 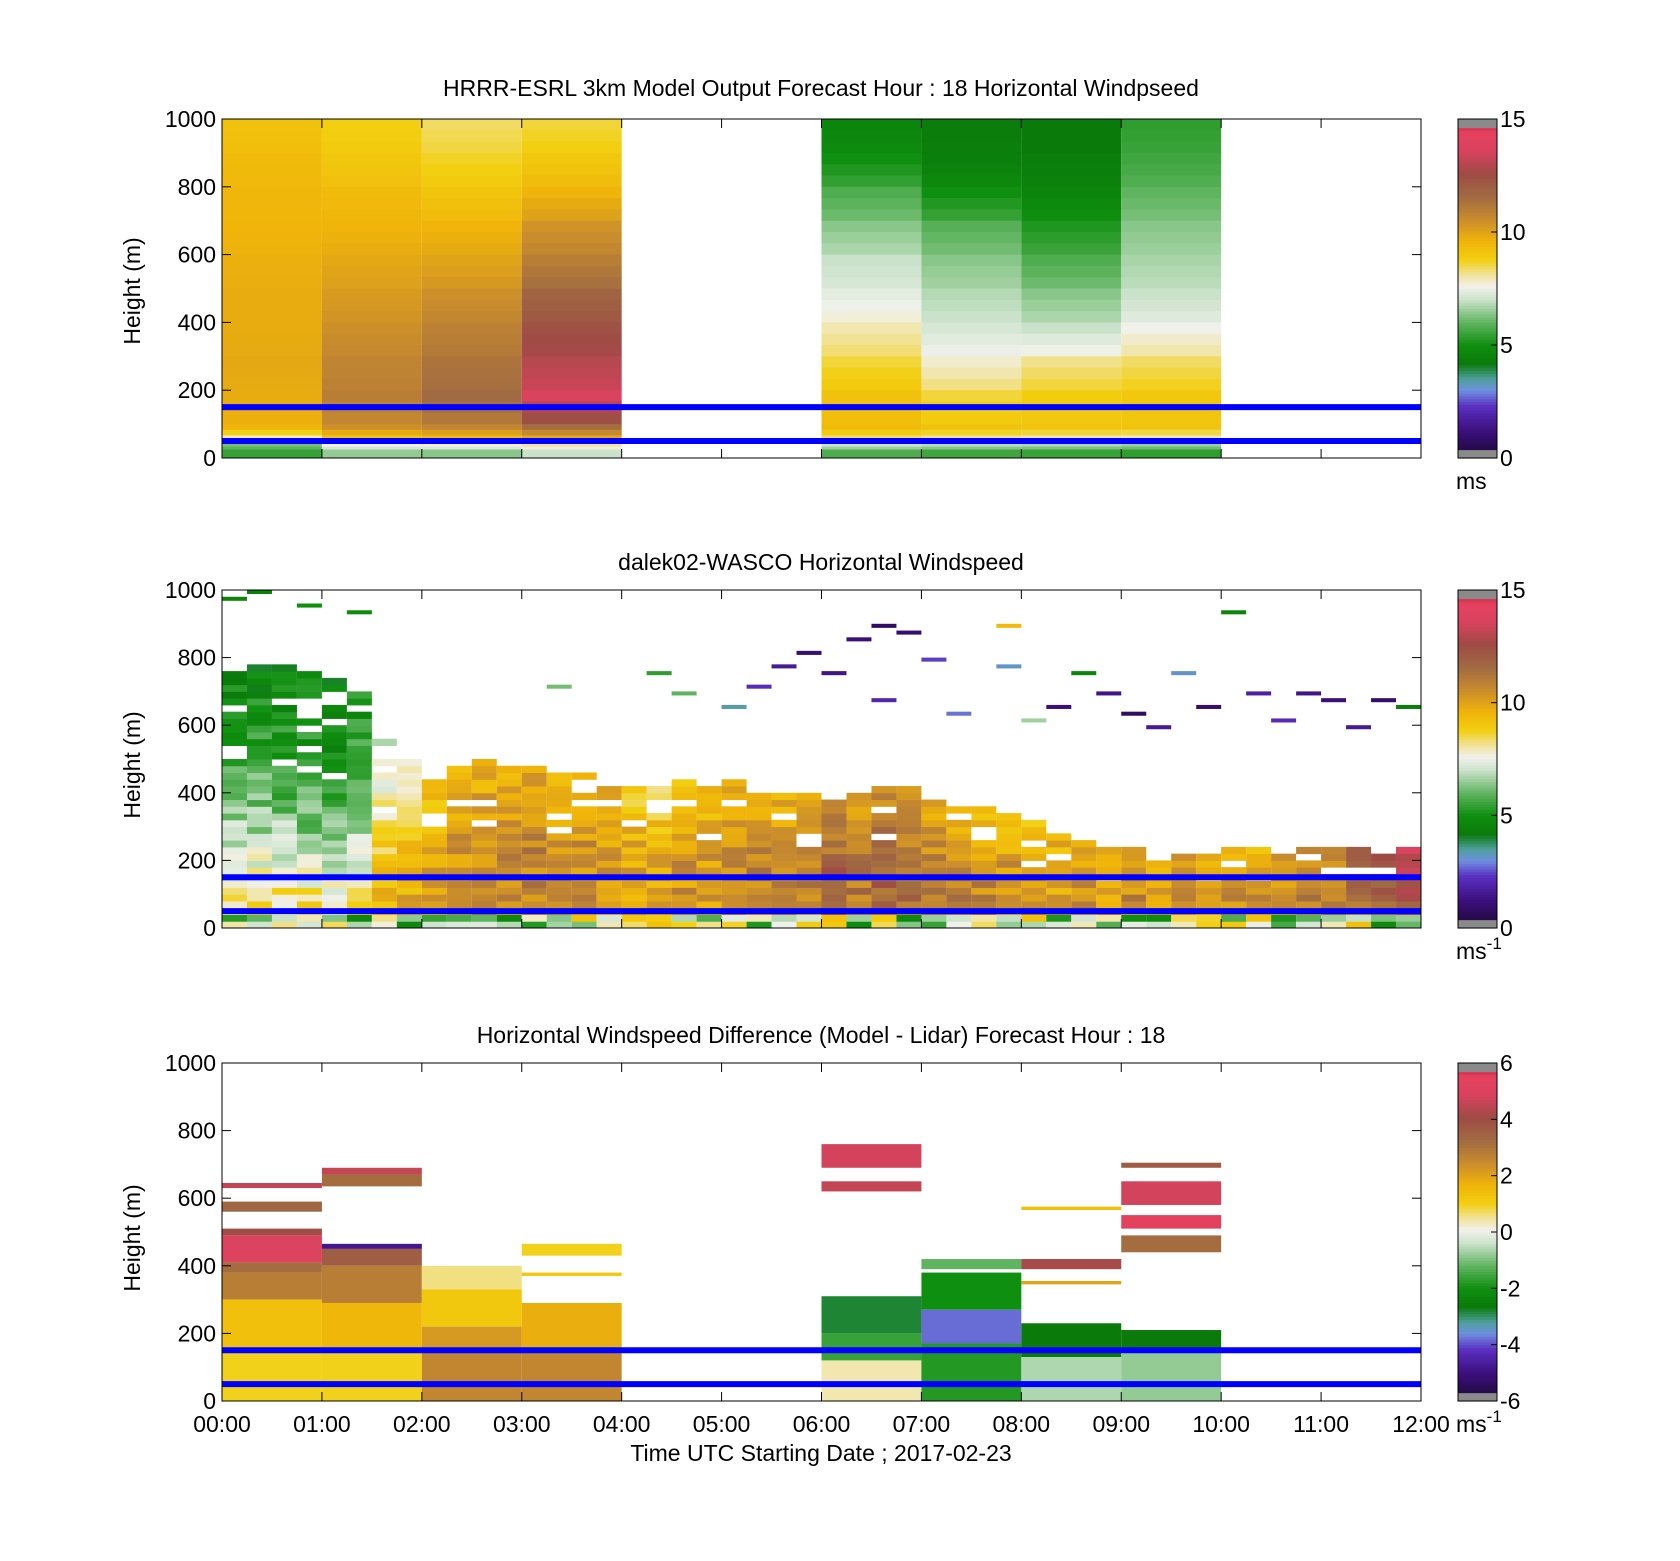 What do you see at coordinates (1510, 1288) in the screenshot?
I see `colorbar-tick-label: -2` at bounding box center [1510, 1288].